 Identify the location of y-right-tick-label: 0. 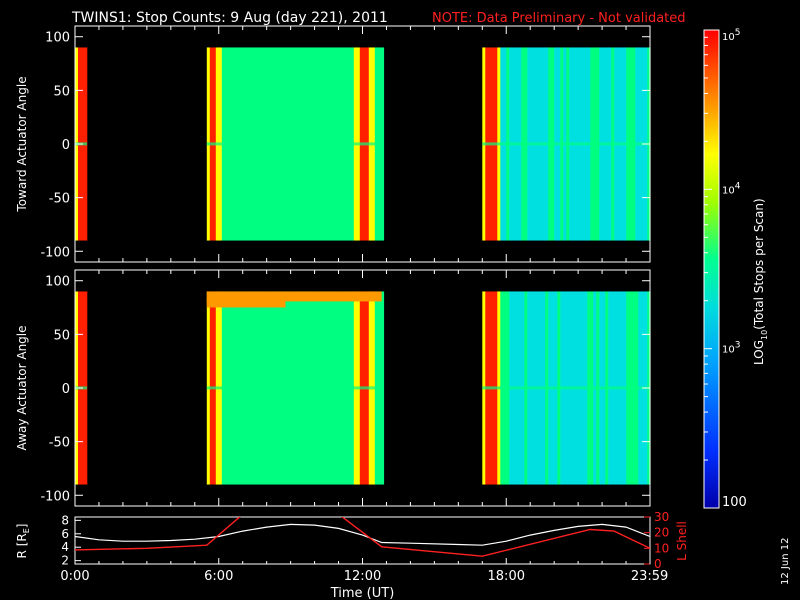
(658, 564).